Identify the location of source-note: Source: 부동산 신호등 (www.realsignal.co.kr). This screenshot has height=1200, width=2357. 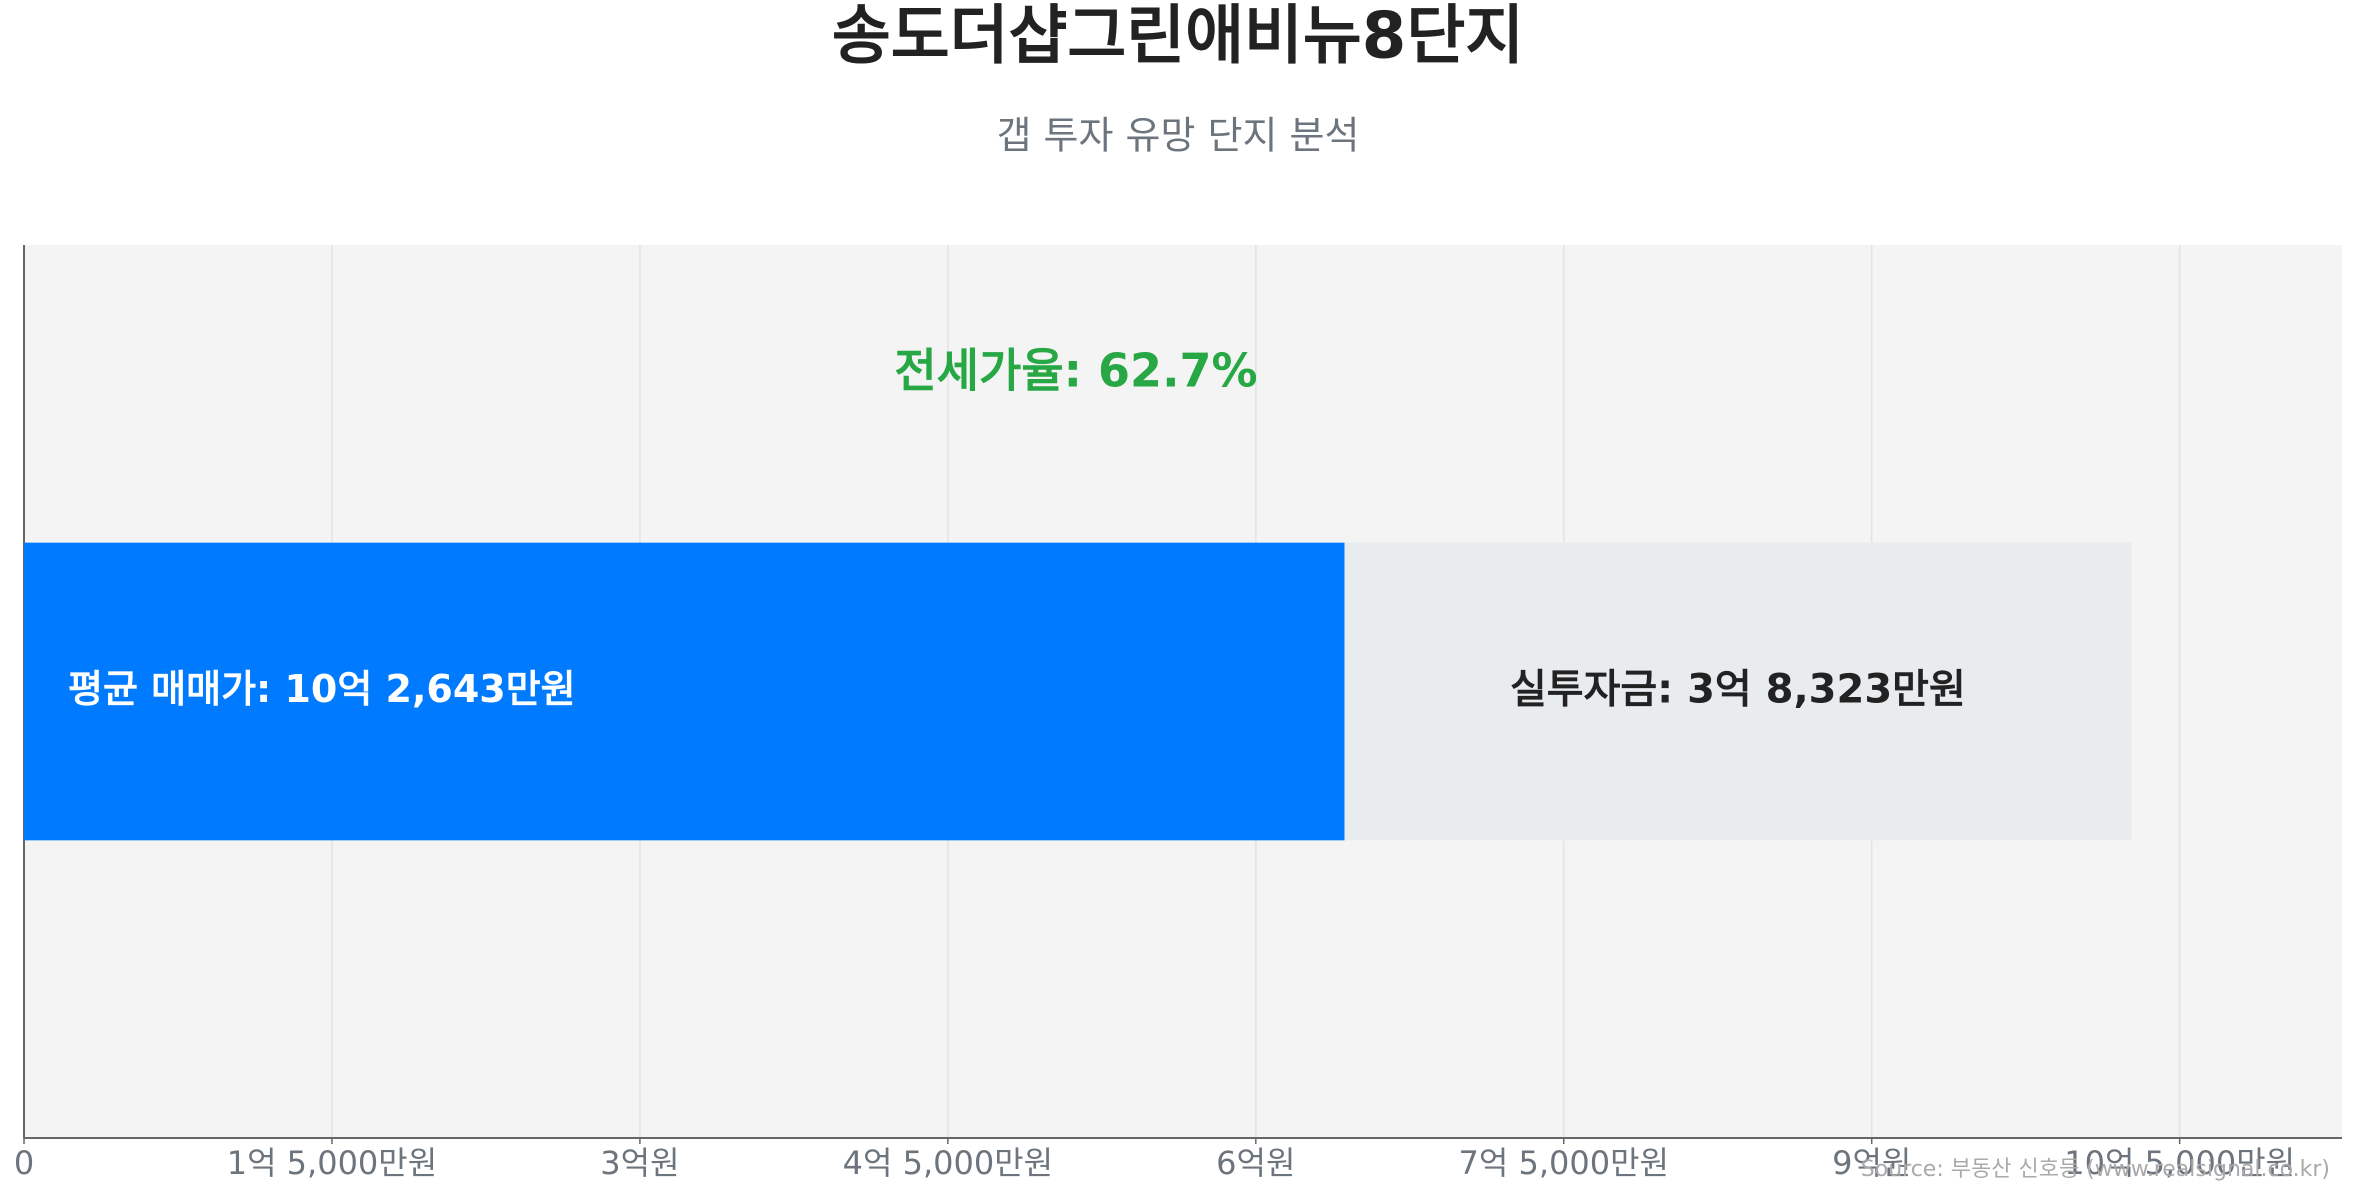
(2095, 1169).